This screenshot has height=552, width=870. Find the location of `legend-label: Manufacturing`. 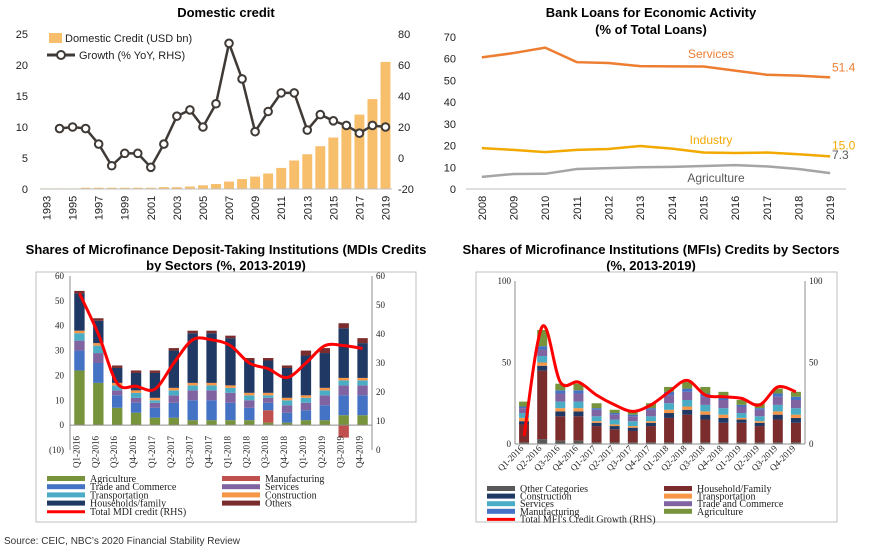

legend-label: Manufacturing is located at coordinates (549, 512).